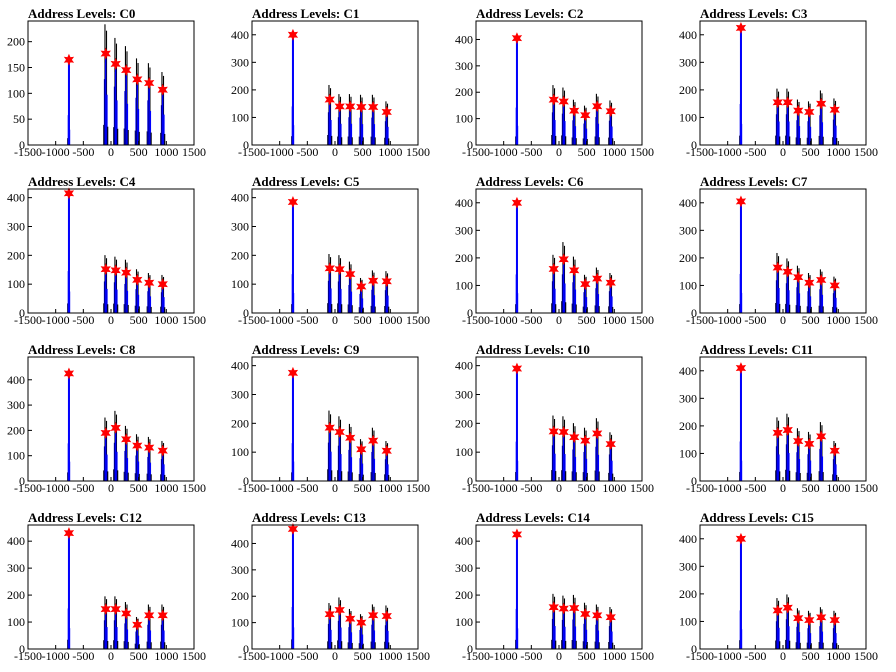 This screenshot has height=672, width=896. I want to click on chart-title: Address Levels: C6, so click(530, 181).